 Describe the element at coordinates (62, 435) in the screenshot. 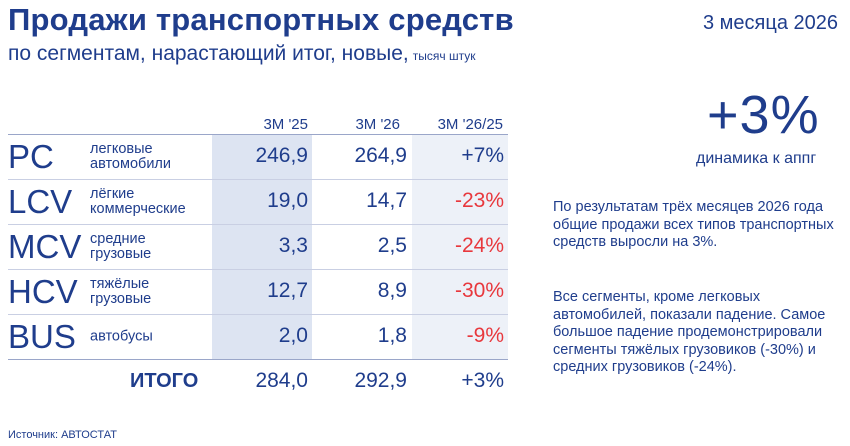

I see `source-note: Источник: АВТОСТАТ` at that location.